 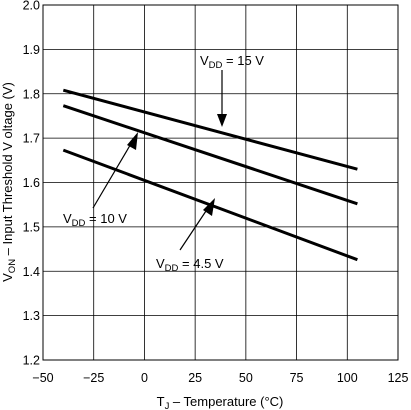 What do you see at coordinates (195, 378) in the screenshot?
I see `x-tick-label: 25` at bounding box center [195, 378].